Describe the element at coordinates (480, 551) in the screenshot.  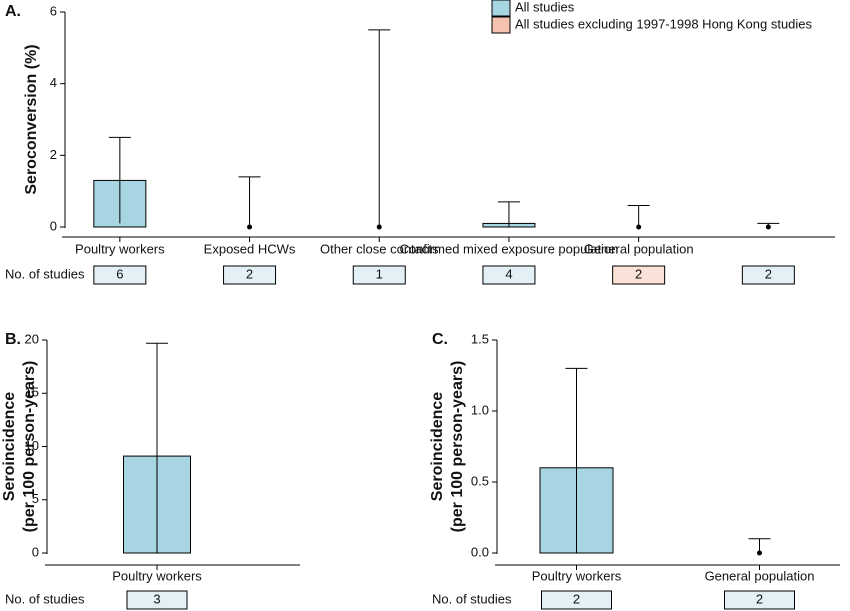
I see `y-tick-label: 0.0` at that location.